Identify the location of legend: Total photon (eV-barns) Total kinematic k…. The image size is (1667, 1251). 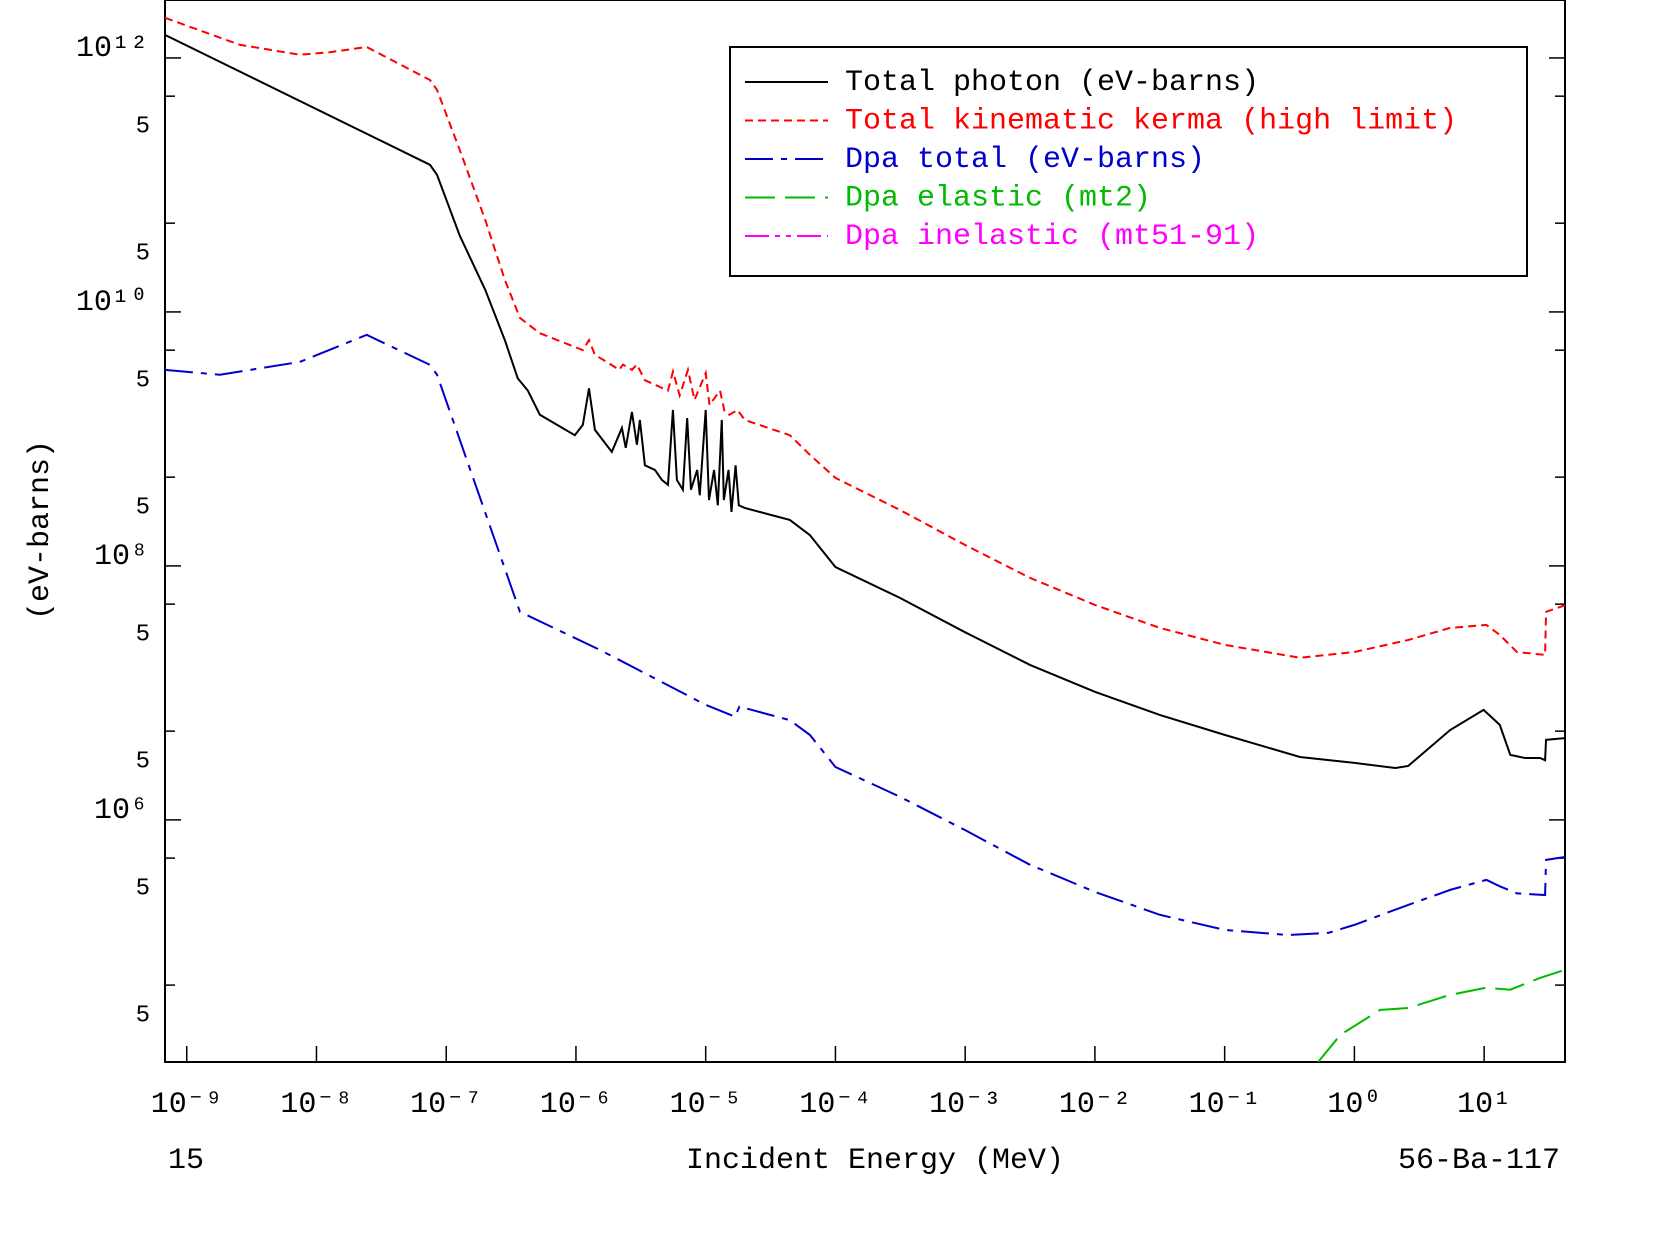
(1101, 160).